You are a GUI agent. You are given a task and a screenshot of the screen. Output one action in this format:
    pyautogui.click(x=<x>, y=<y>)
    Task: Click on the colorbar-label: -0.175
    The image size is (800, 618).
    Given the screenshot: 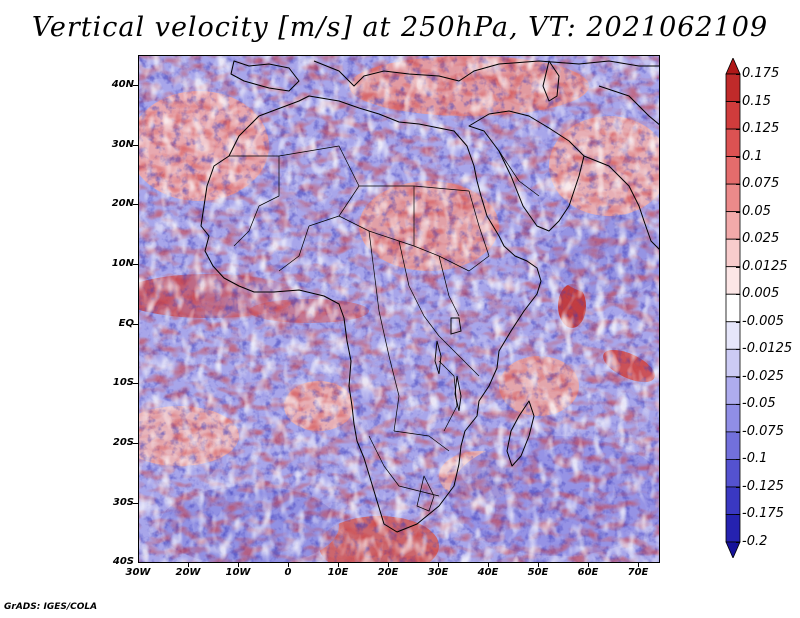 What is the action you would take?
    pyautogui.click(x=763, y=514)
    